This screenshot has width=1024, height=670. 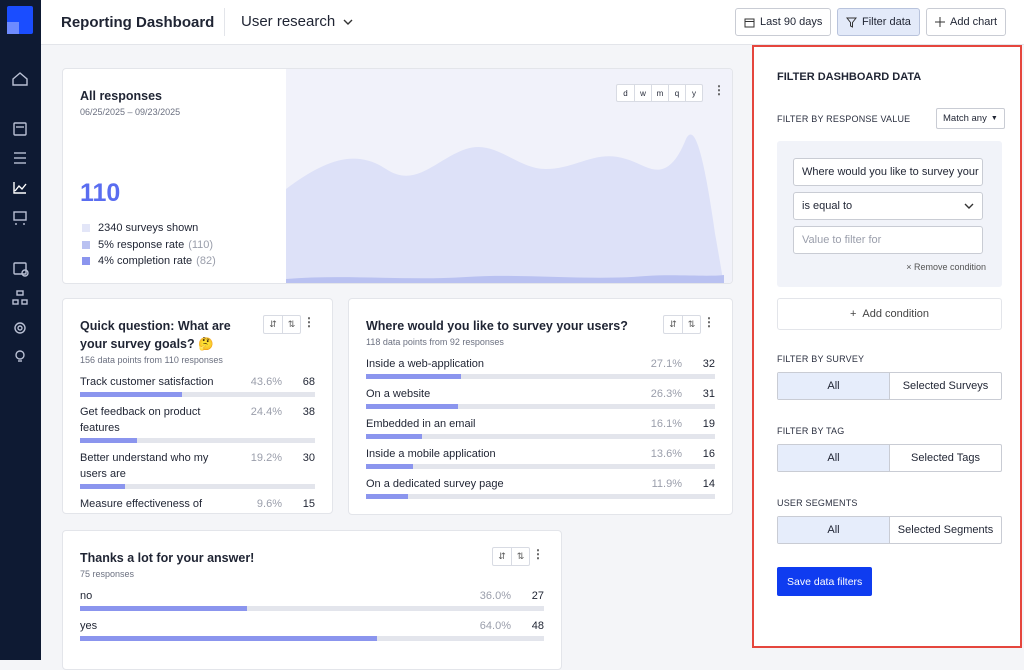 What do you see at coordinates (86, 244) in the screenshot?
I see `legend-swatch` at bounding box center [86, 244].